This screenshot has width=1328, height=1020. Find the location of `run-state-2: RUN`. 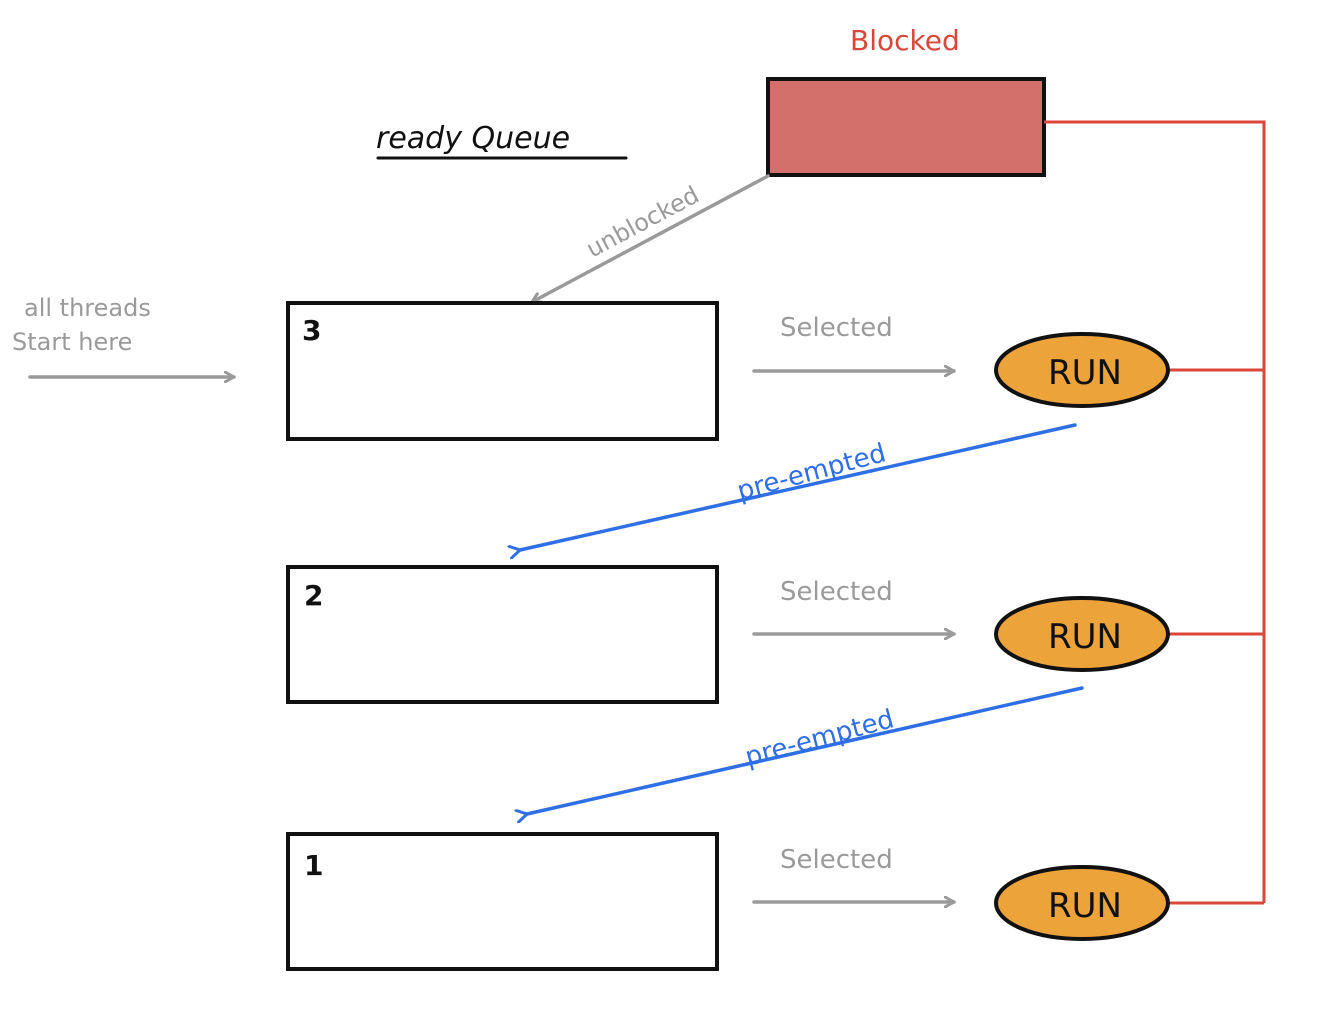

run-state-2: RUN is located at coordinates (1082, 634).